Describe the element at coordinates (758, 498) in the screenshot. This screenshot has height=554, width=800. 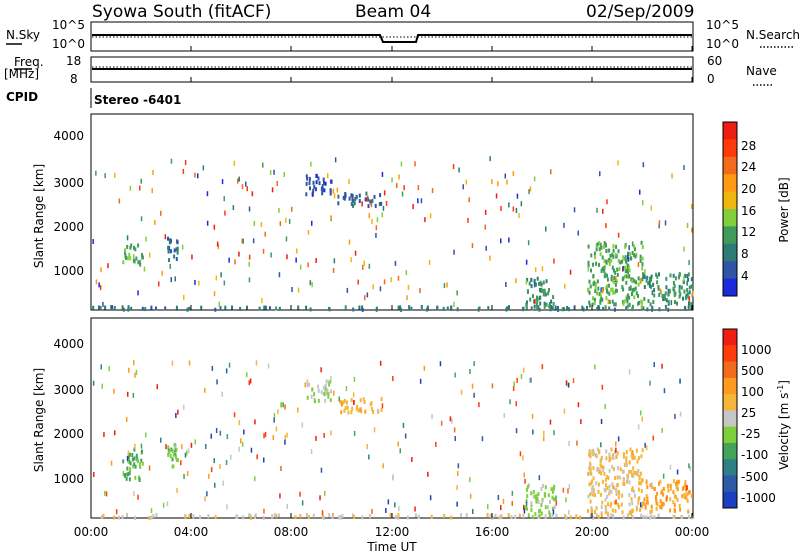
I see `velocity-cb-tick-neg1000: -1000` at that location.